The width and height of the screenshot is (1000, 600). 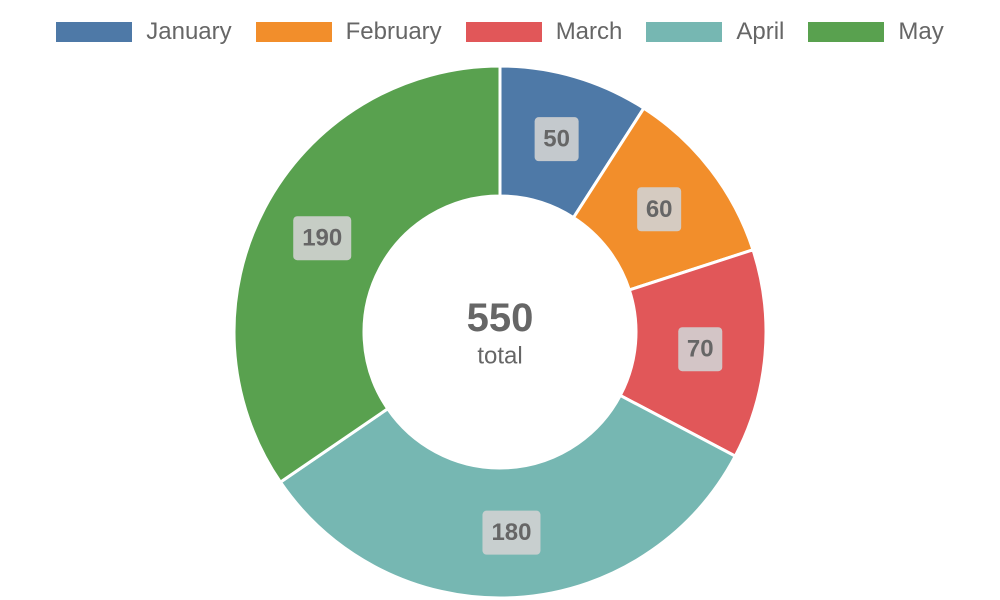 I want to click on legend-label: March, so click(x=589, y=31).